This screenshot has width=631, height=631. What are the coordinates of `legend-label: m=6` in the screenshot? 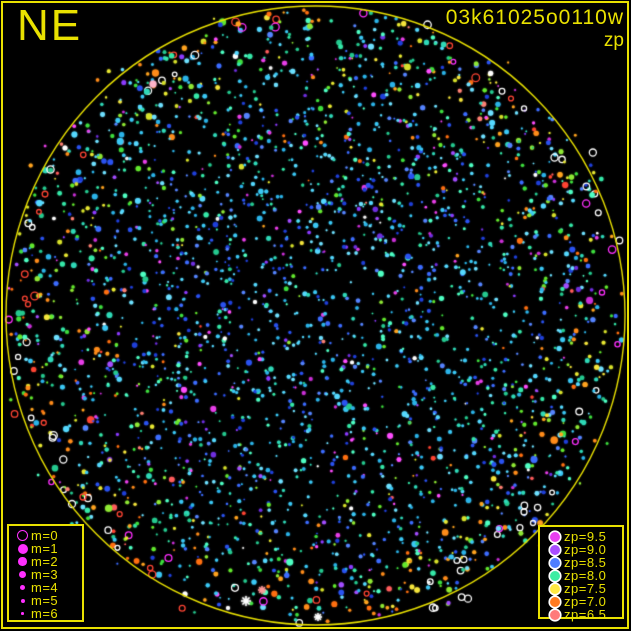 It's located at (45, 613).